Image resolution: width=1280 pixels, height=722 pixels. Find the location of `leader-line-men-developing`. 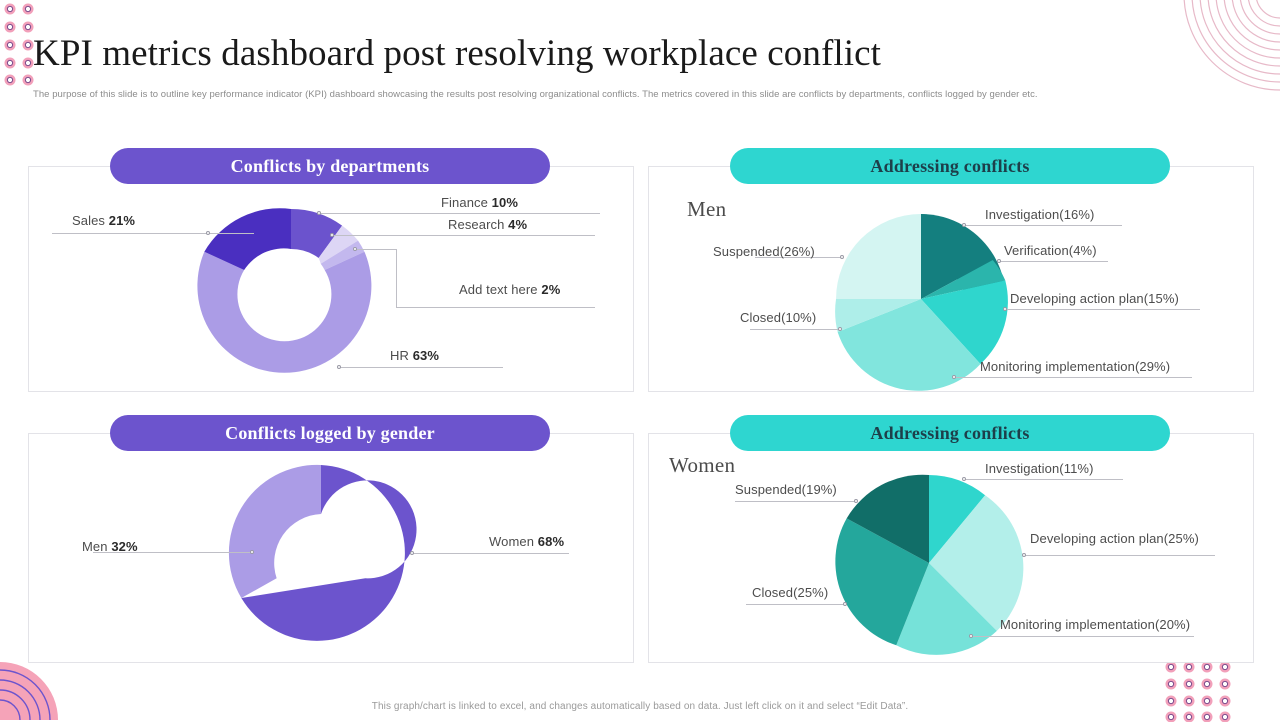

leader-line-men-developing is located at coordinates (1103, 309).